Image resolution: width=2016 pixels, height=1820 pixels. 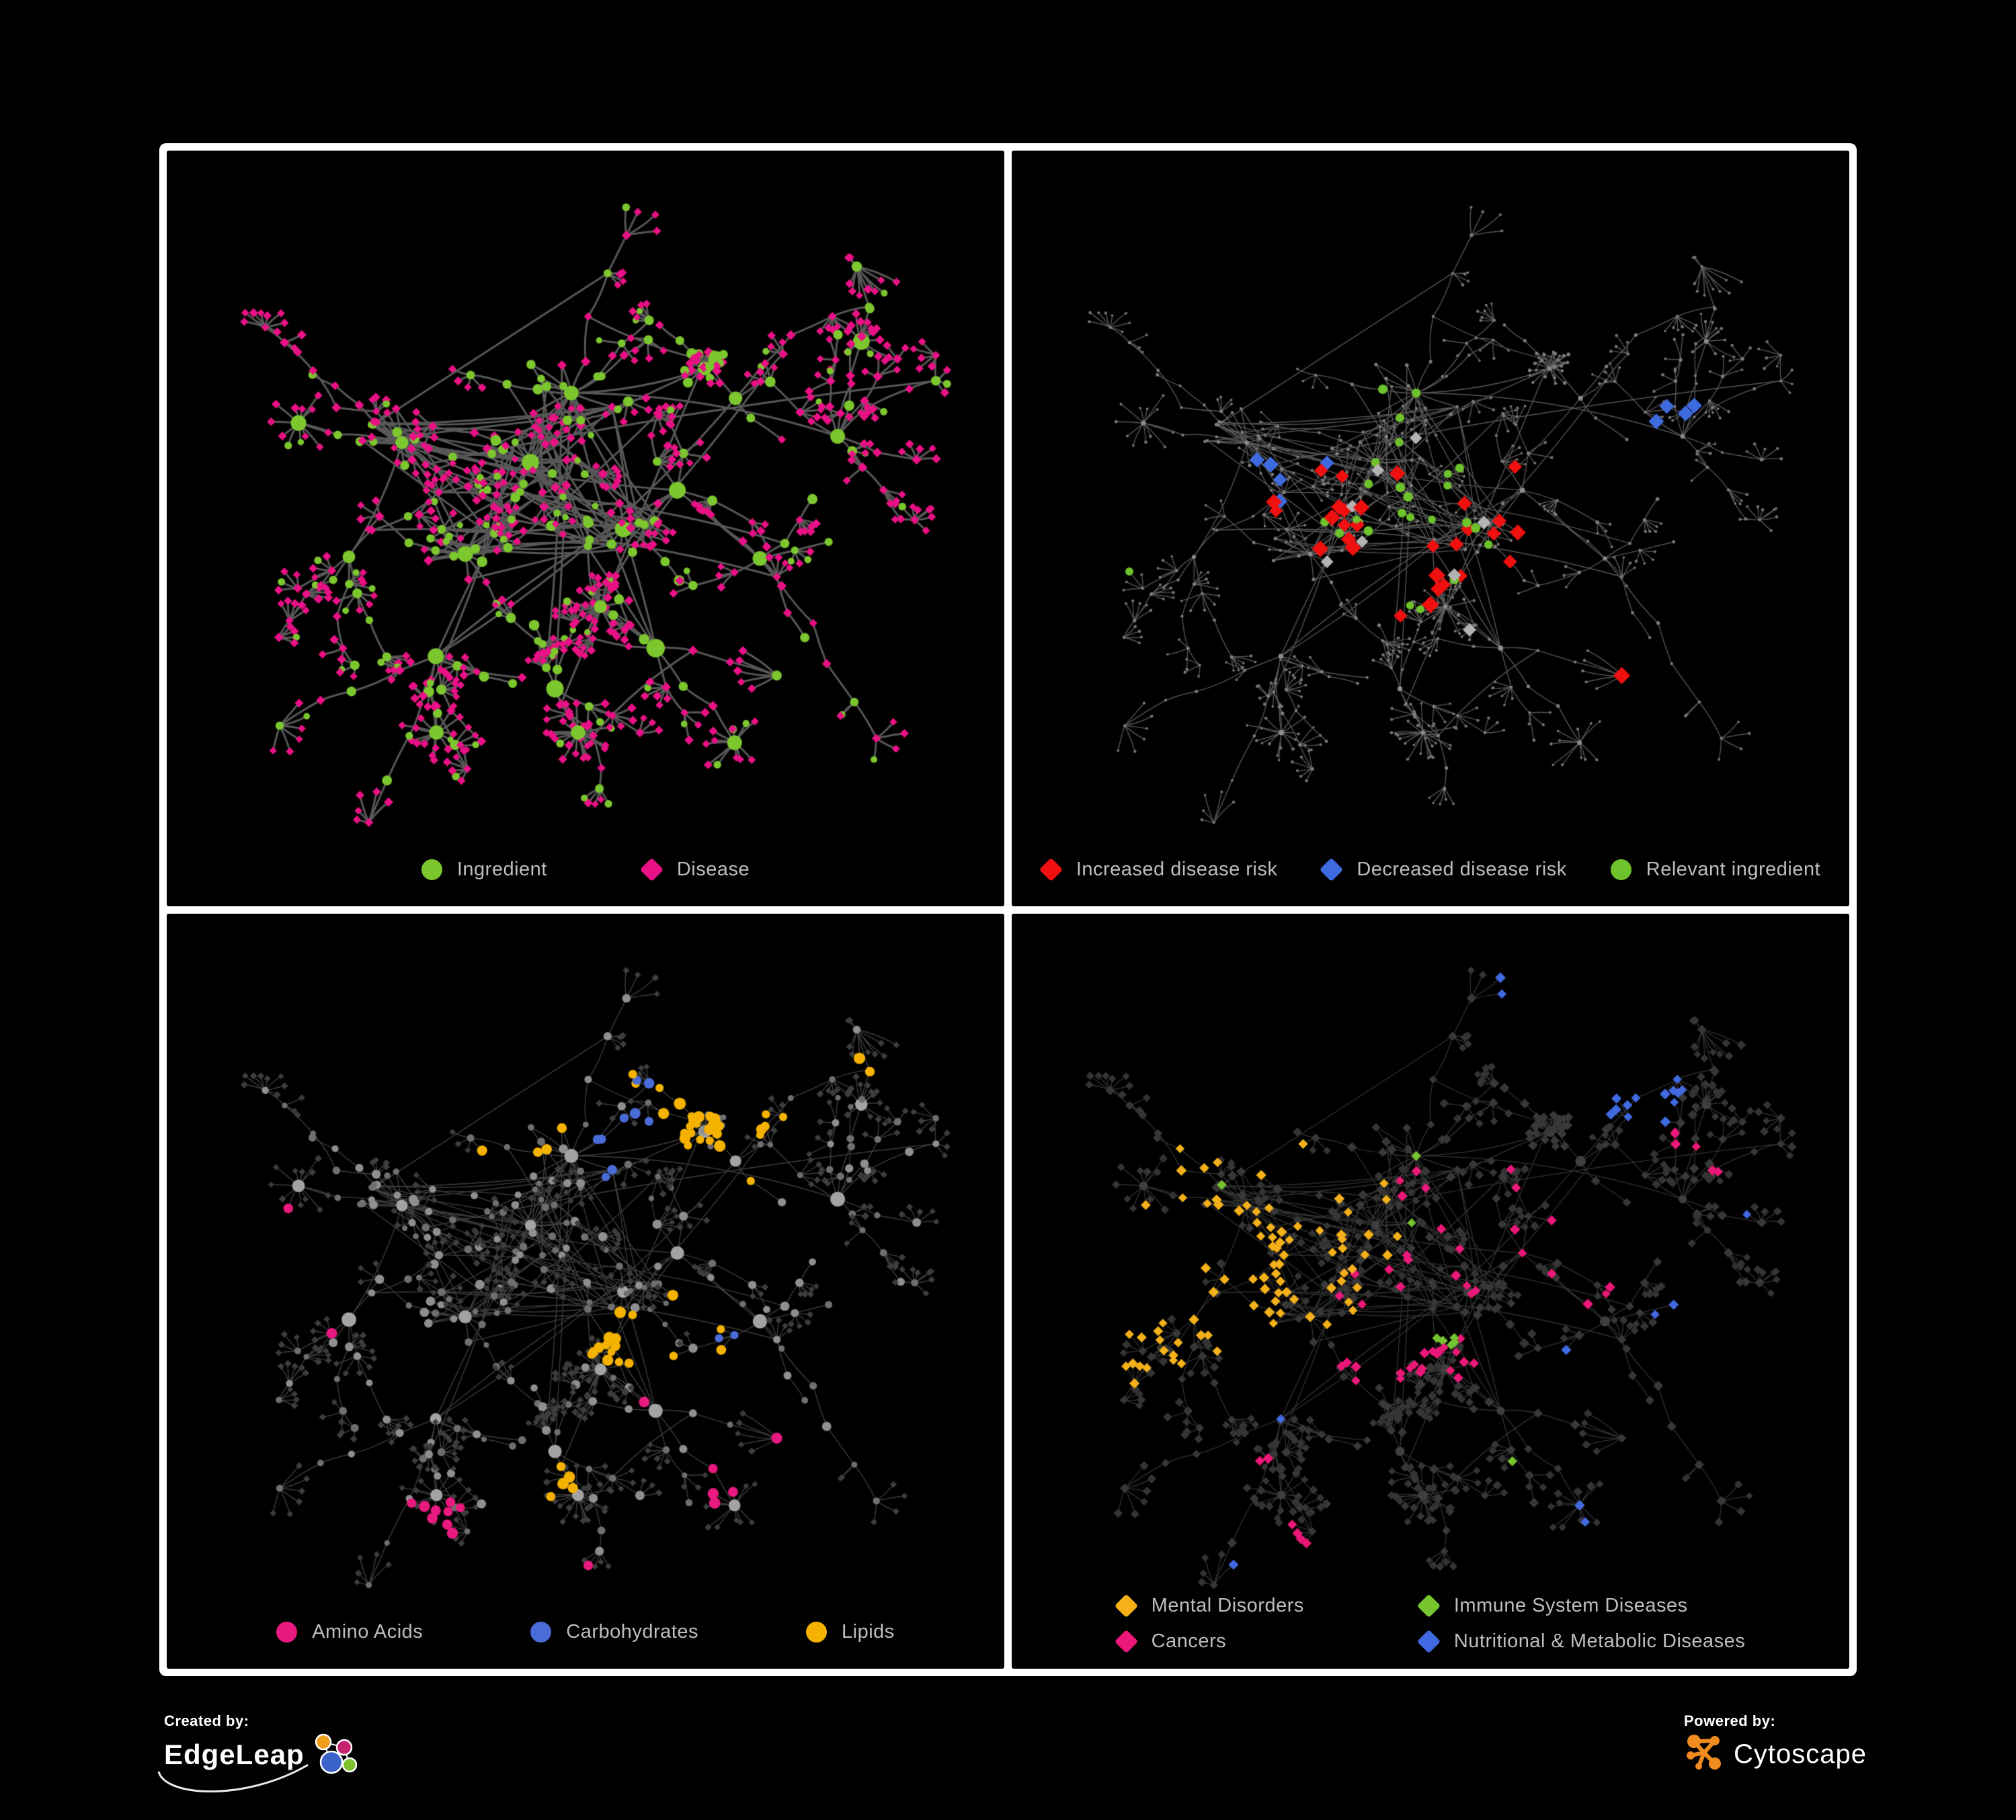 I want to click on cytoscape-logo: Cytoscape, so click(x=1775, y=1754).